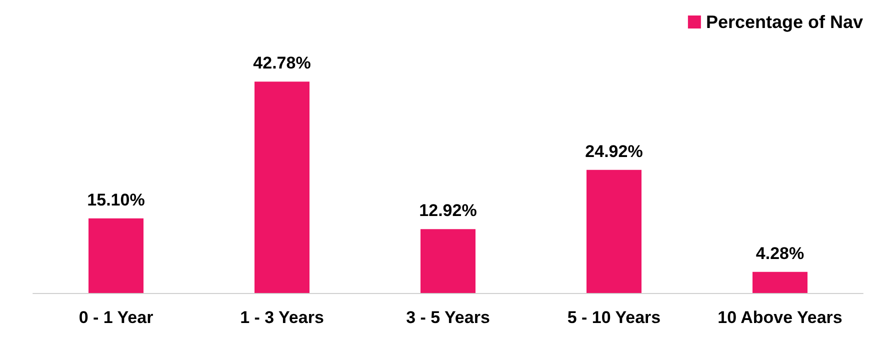 This screenshot has height=343, width=881. What do you see at coordinates (282, 63) in the screenshot?
I see `data-label: 42.78%` at bounding box center [282, 63].